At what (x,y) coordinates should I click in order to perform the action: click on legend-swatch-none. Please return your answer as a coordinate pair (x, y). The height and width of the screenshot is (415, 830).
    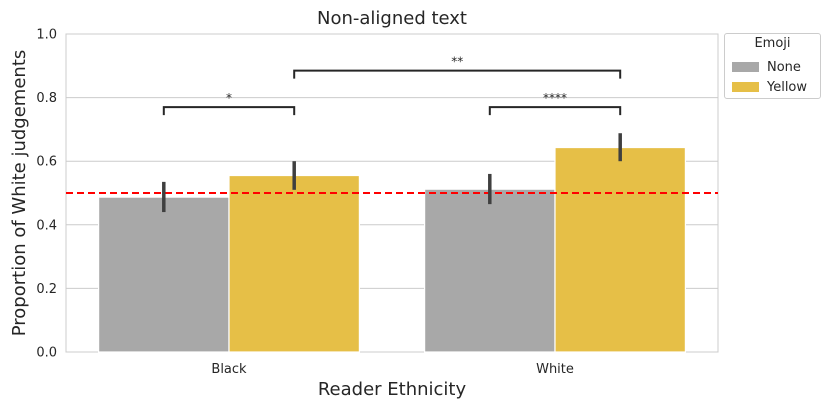
    Looking at the image, I should click on (745, 67).